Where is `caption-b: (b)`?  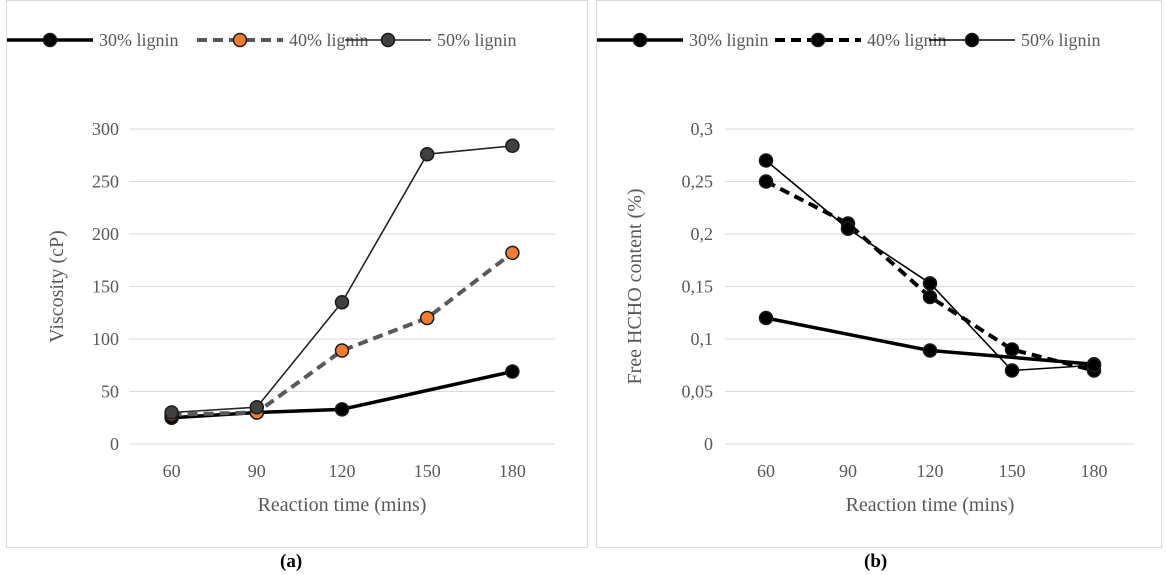
caption-b: (b) is located at coordinates (876, 561).